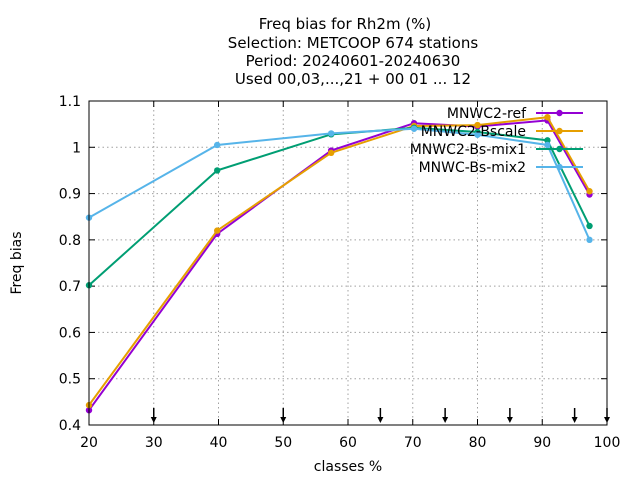  Describe the element at coordinates (348, 467) in the screenshot. I see `x-axis-label: classes %` at that location.